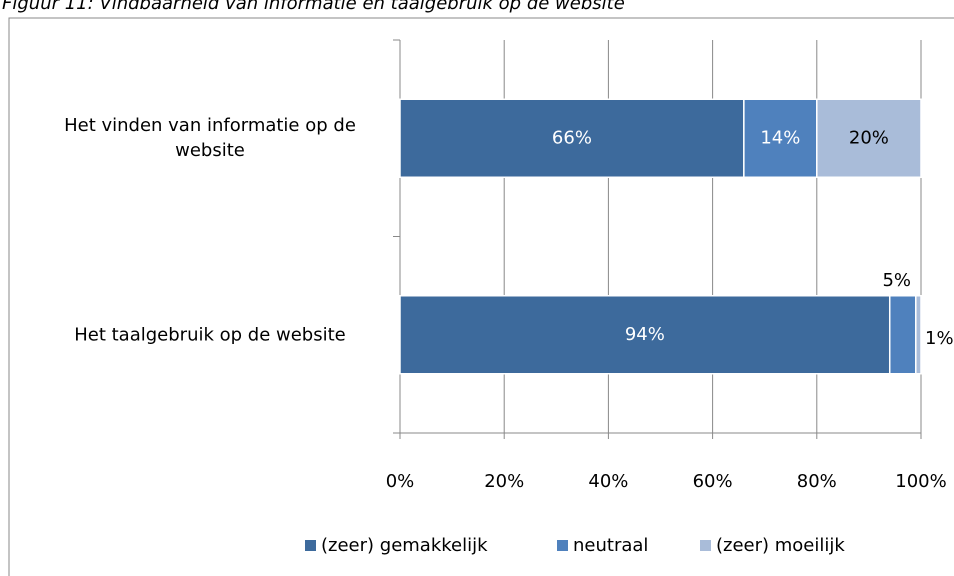 This screenshot has width=954, height=576. I want to click on legend-label: neutraal, so click(610, 545).